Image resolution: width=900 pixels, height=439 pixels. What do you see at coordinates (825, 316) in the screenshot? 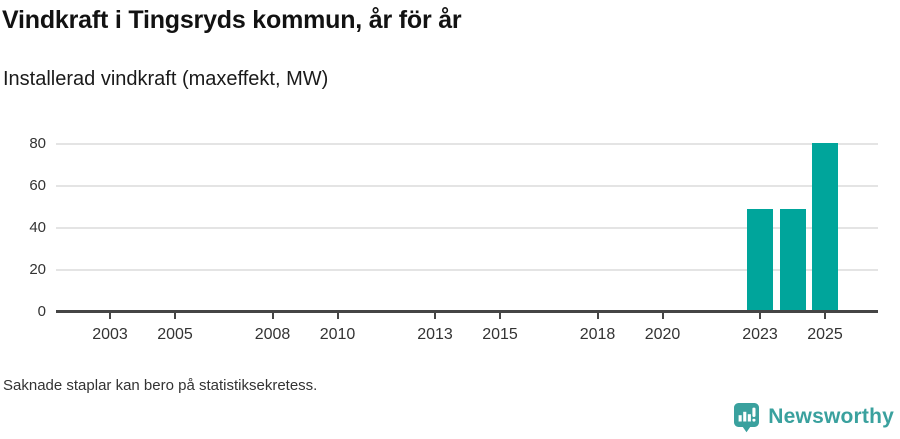
I see `x-axis-tick-2025` at bounding box center [825, 316].